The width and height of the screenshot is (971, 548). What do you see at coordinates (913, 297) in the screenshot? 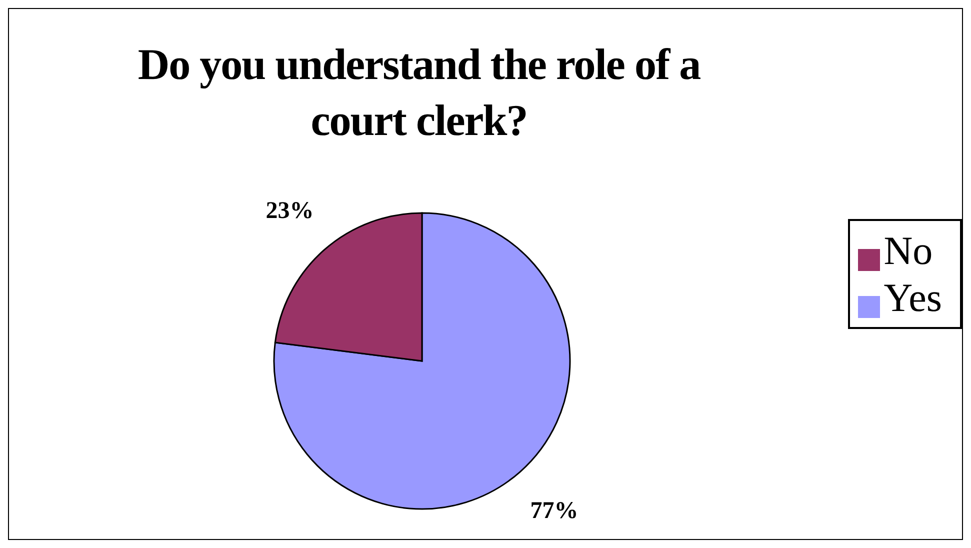
I see `legend-label: Yes` at bounding box center [913, 297].